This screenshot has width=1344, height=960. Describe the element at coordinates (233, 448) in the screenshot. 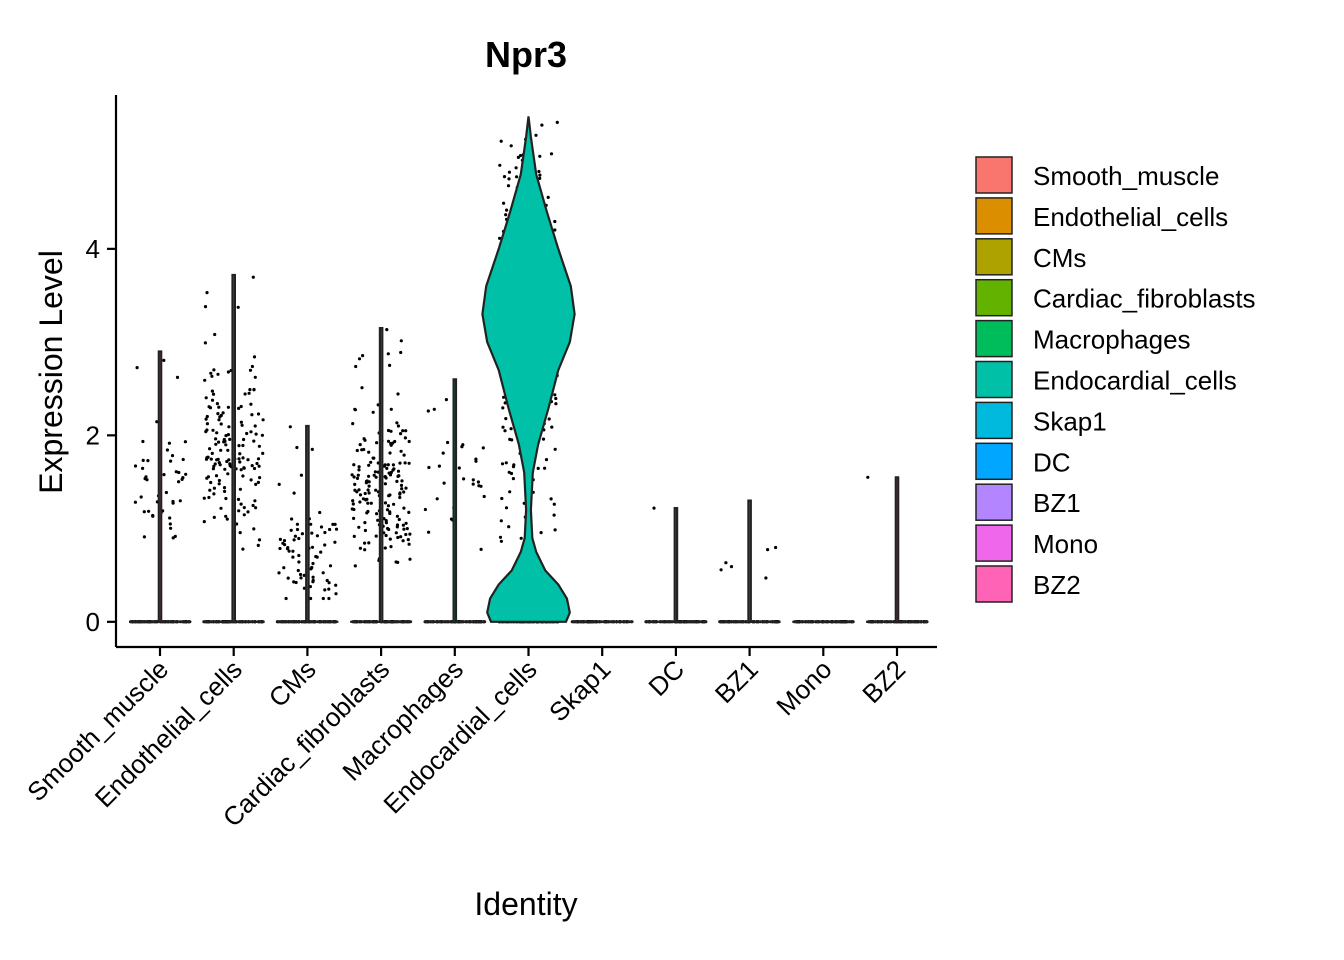

I see `violin-Endothelial_cells` at that location.